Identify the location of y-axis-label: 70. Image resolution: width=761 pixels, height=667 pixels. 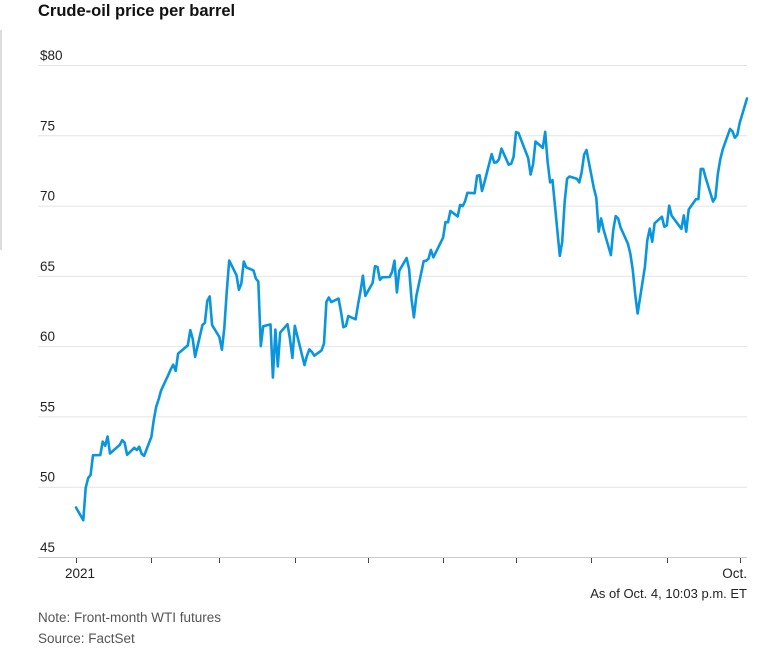
(47, 196).